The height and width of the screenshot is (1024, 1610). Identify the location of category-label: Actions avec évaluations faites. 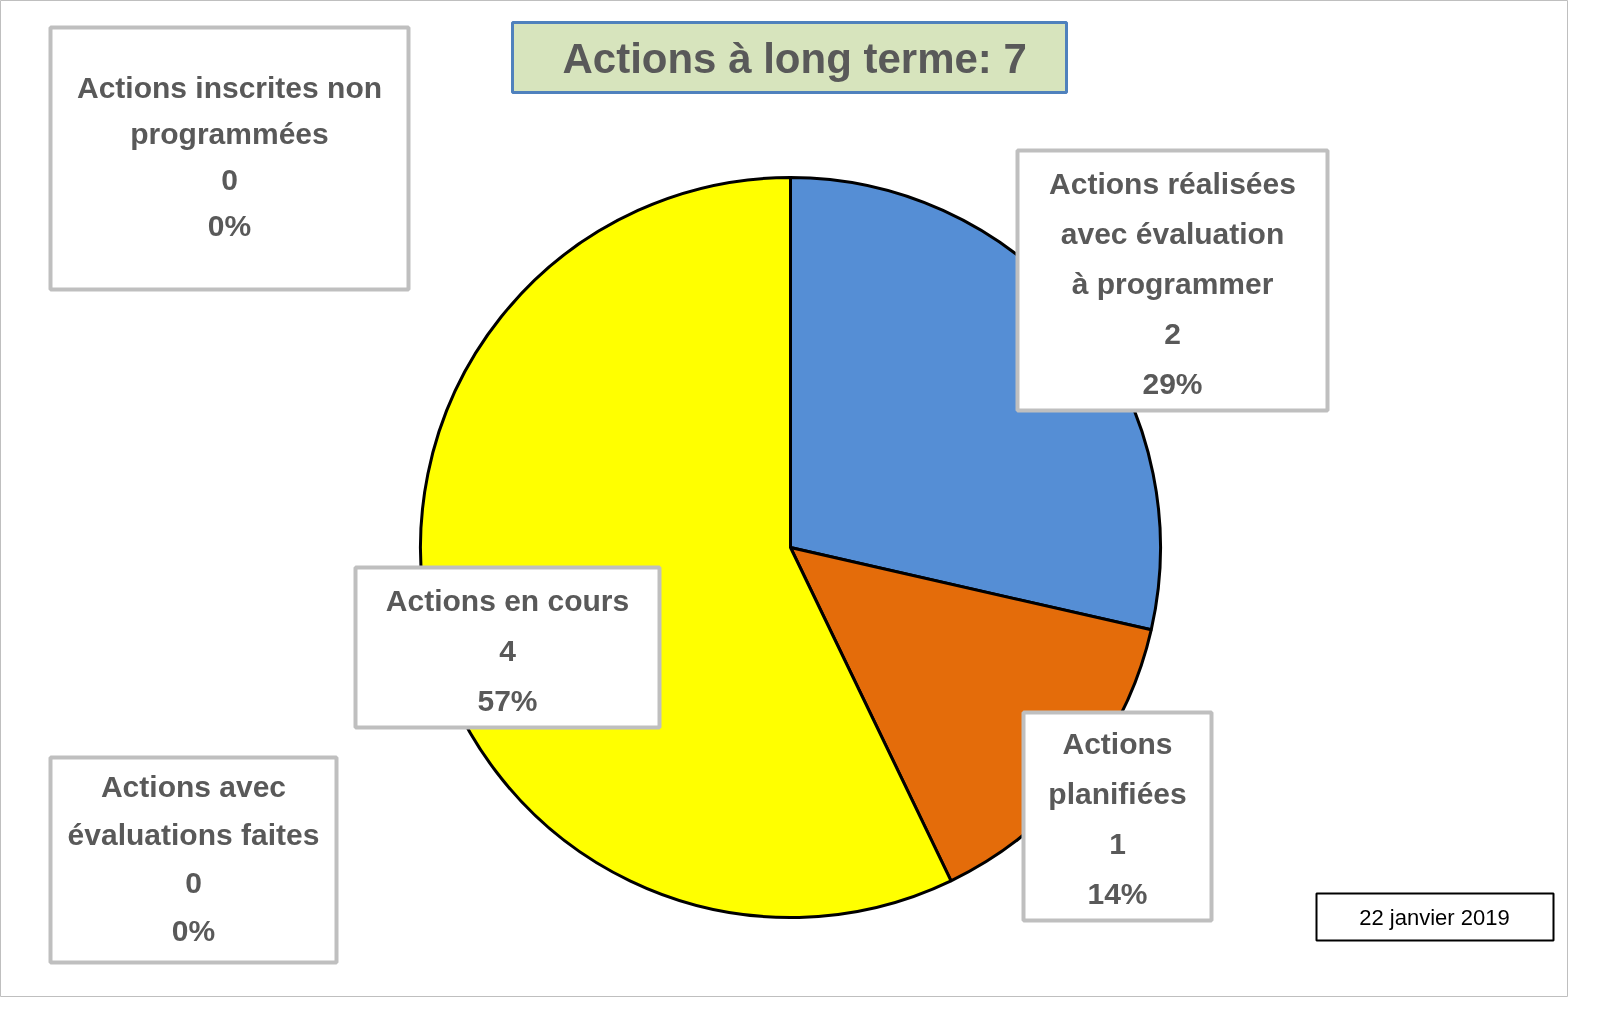
(193, 810).